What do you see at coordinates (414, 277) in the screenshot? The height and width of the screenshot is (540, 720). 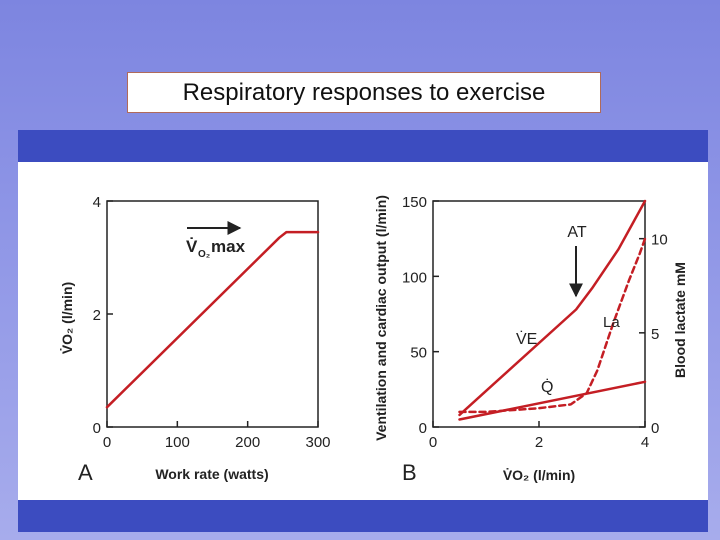 I see `chart-b-y-tick-label-2: 100` at bounding box center [414, 277].